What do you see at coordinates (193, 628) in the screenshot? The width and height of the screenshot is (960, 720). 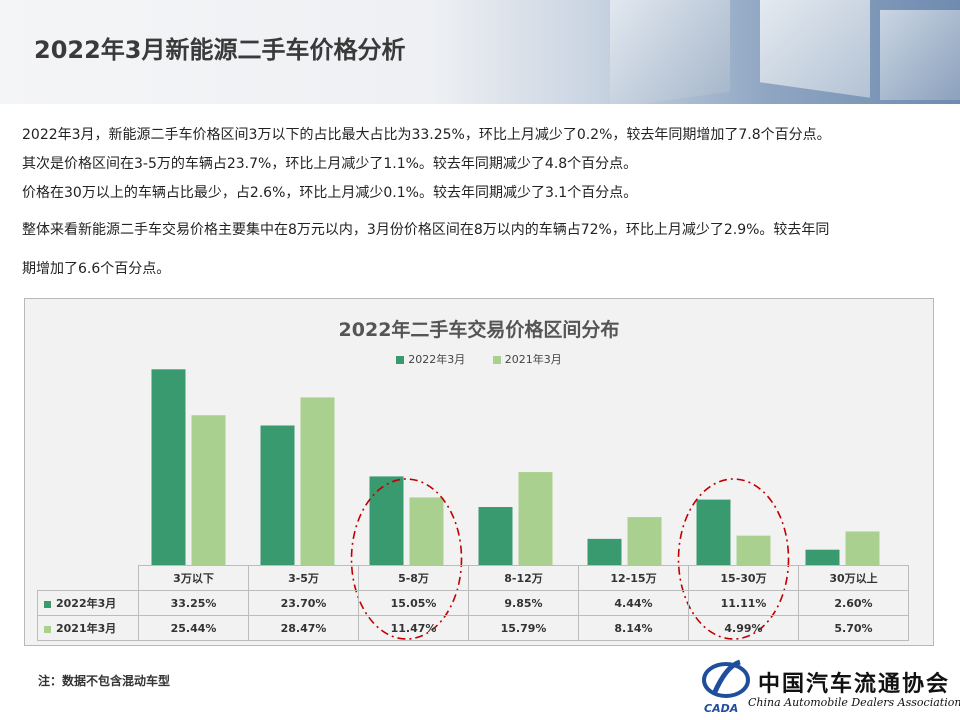 I see `table-cell: 25.44%` at bounding box center [193, 628].